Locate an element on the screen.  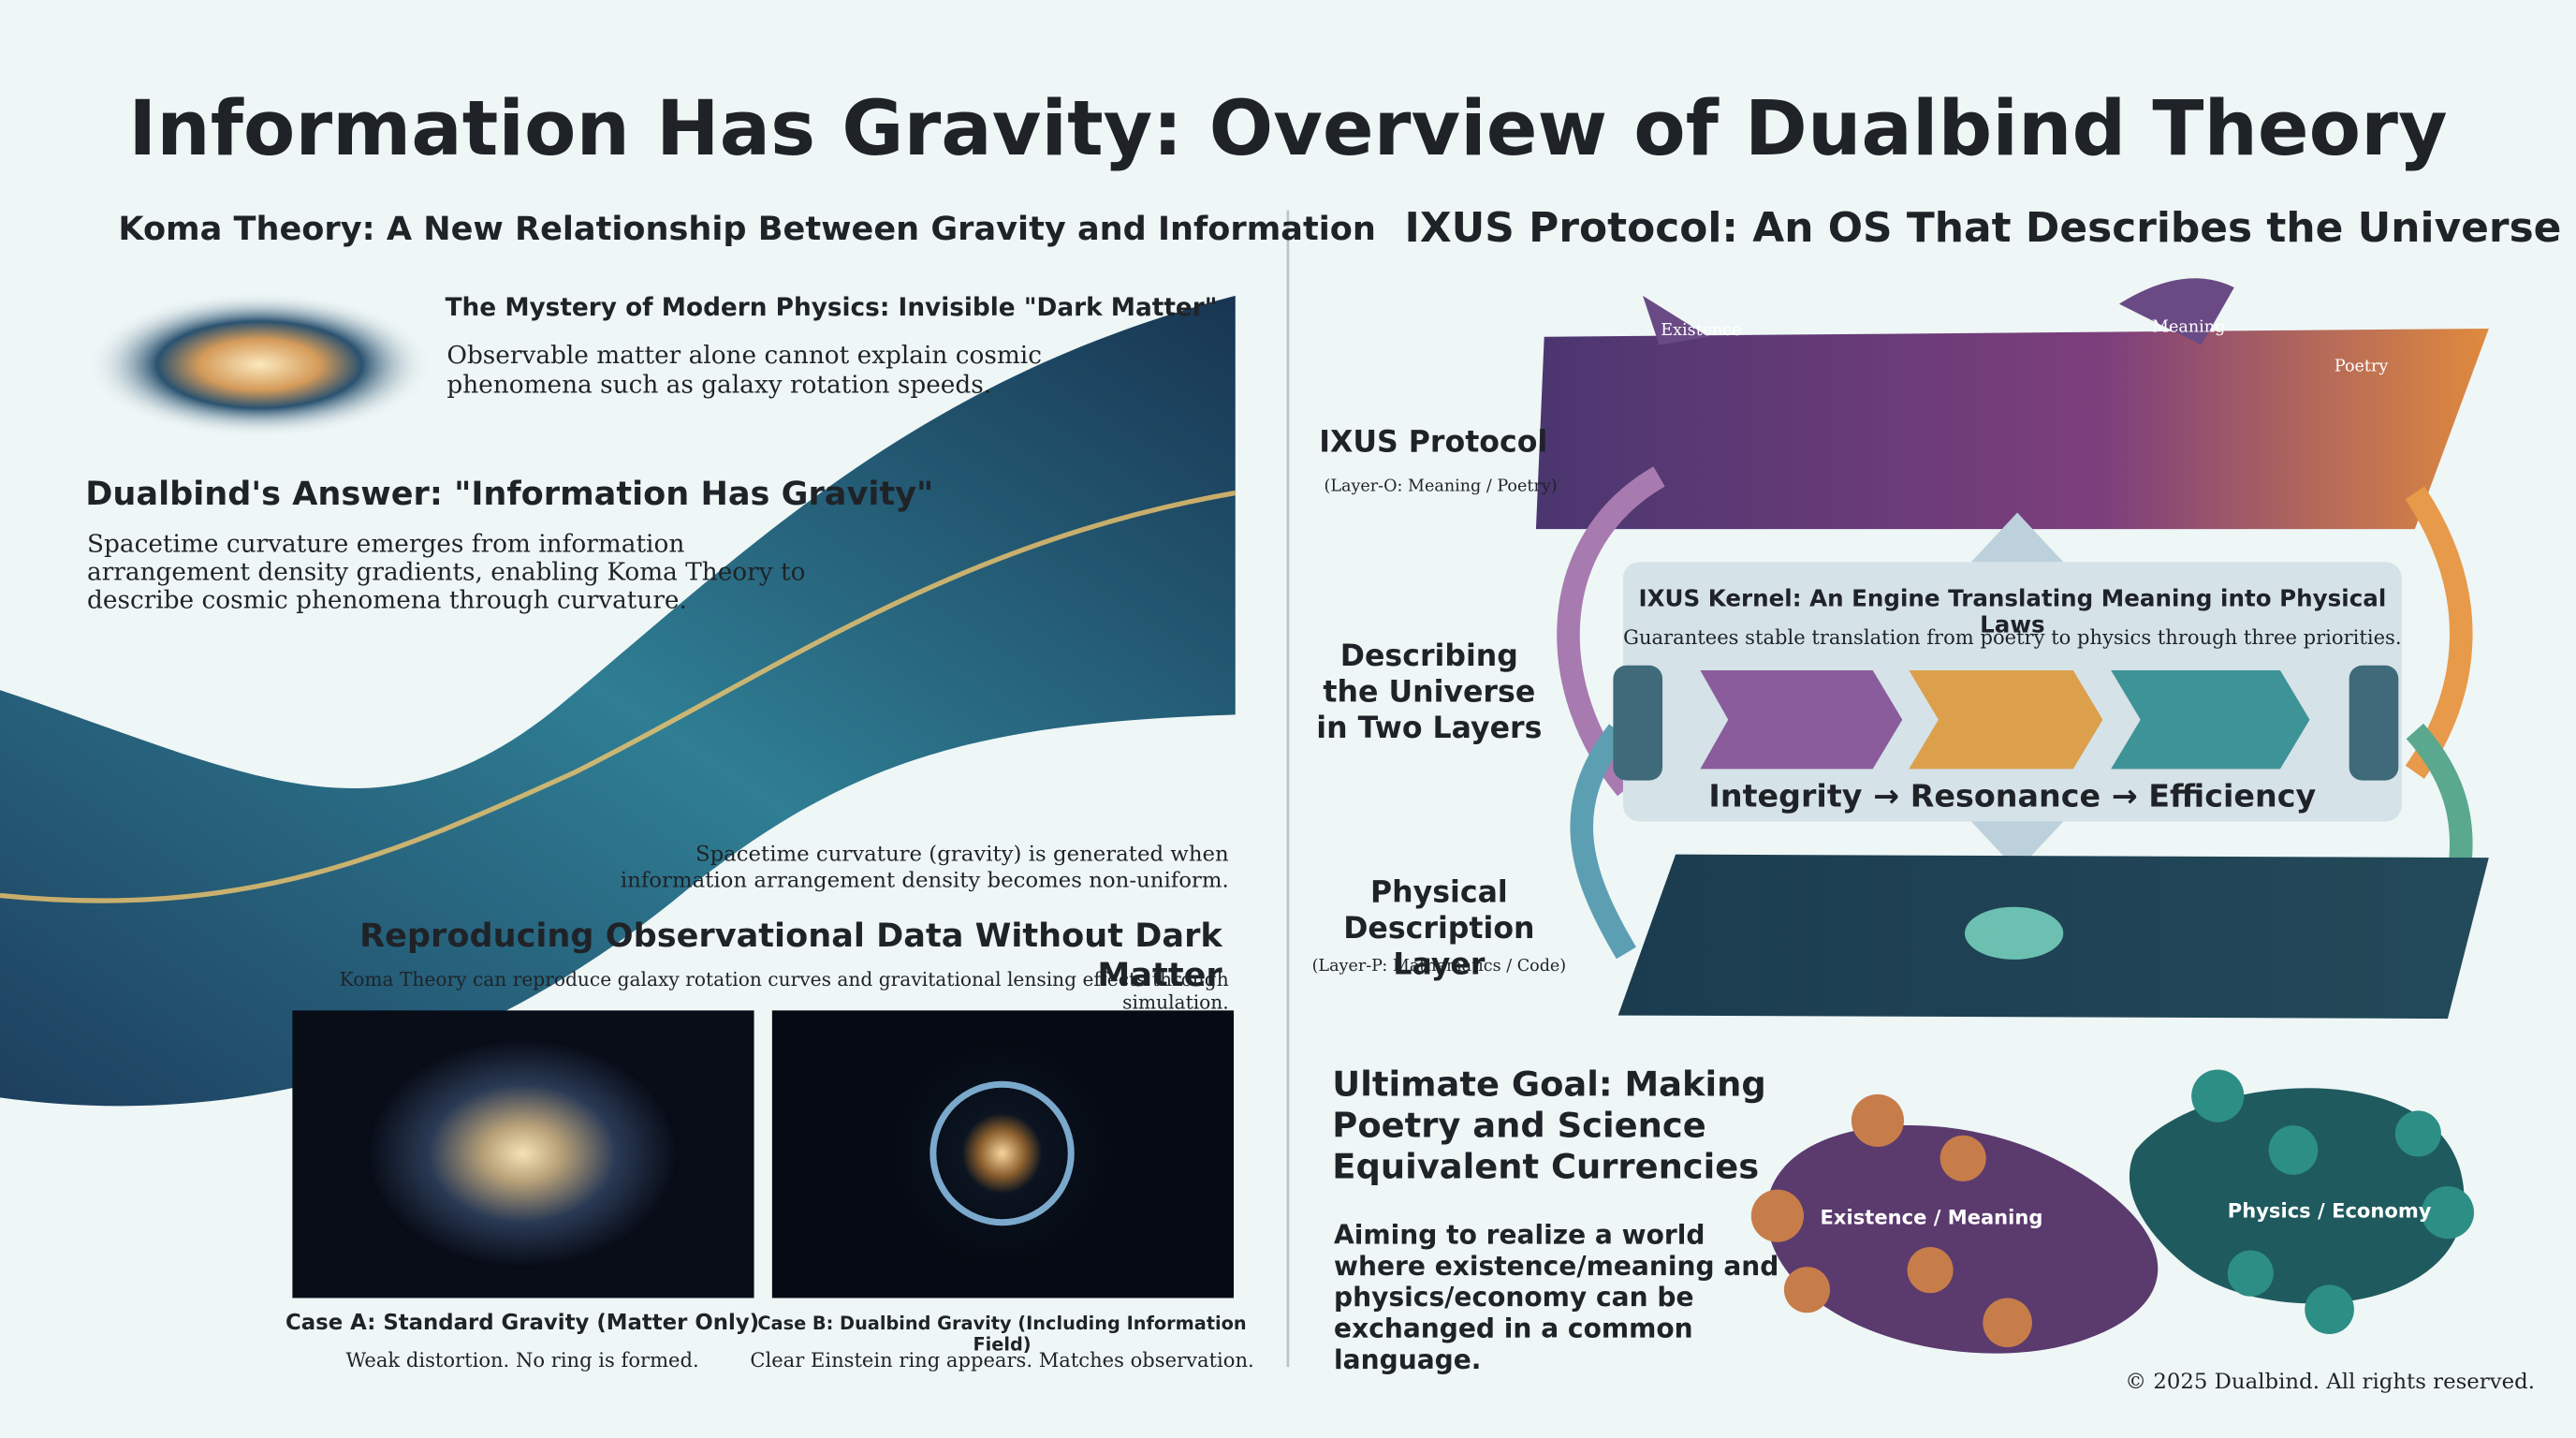
case-b-lens is located at coordinates (1002, 1153).